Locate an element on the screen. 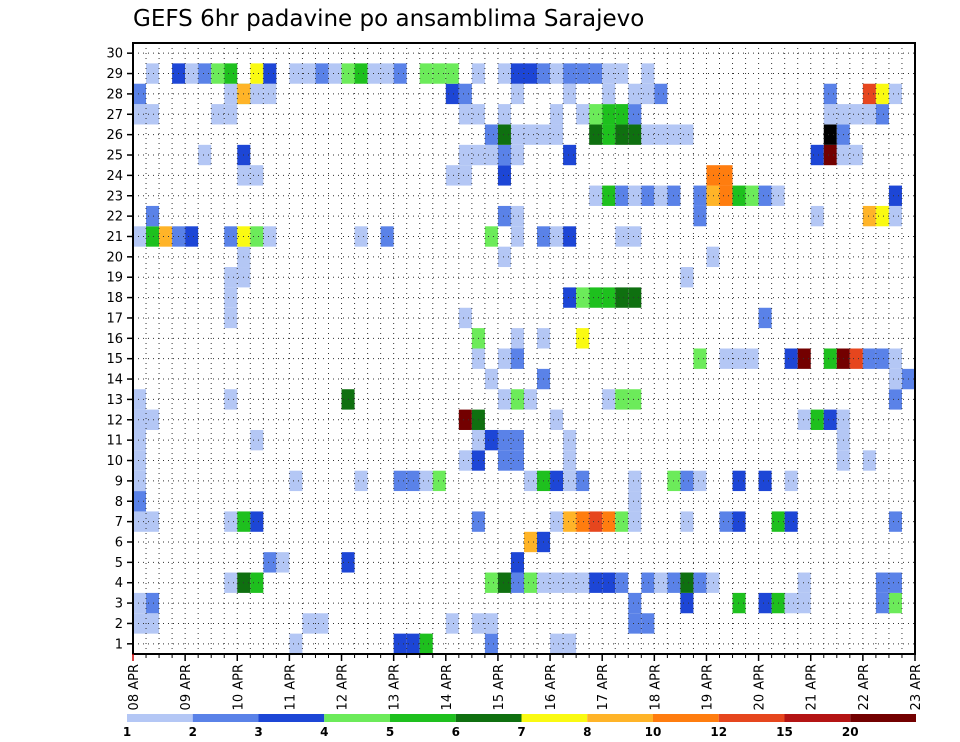  y-tick-label: 21 is located at coordinates (114, 237).